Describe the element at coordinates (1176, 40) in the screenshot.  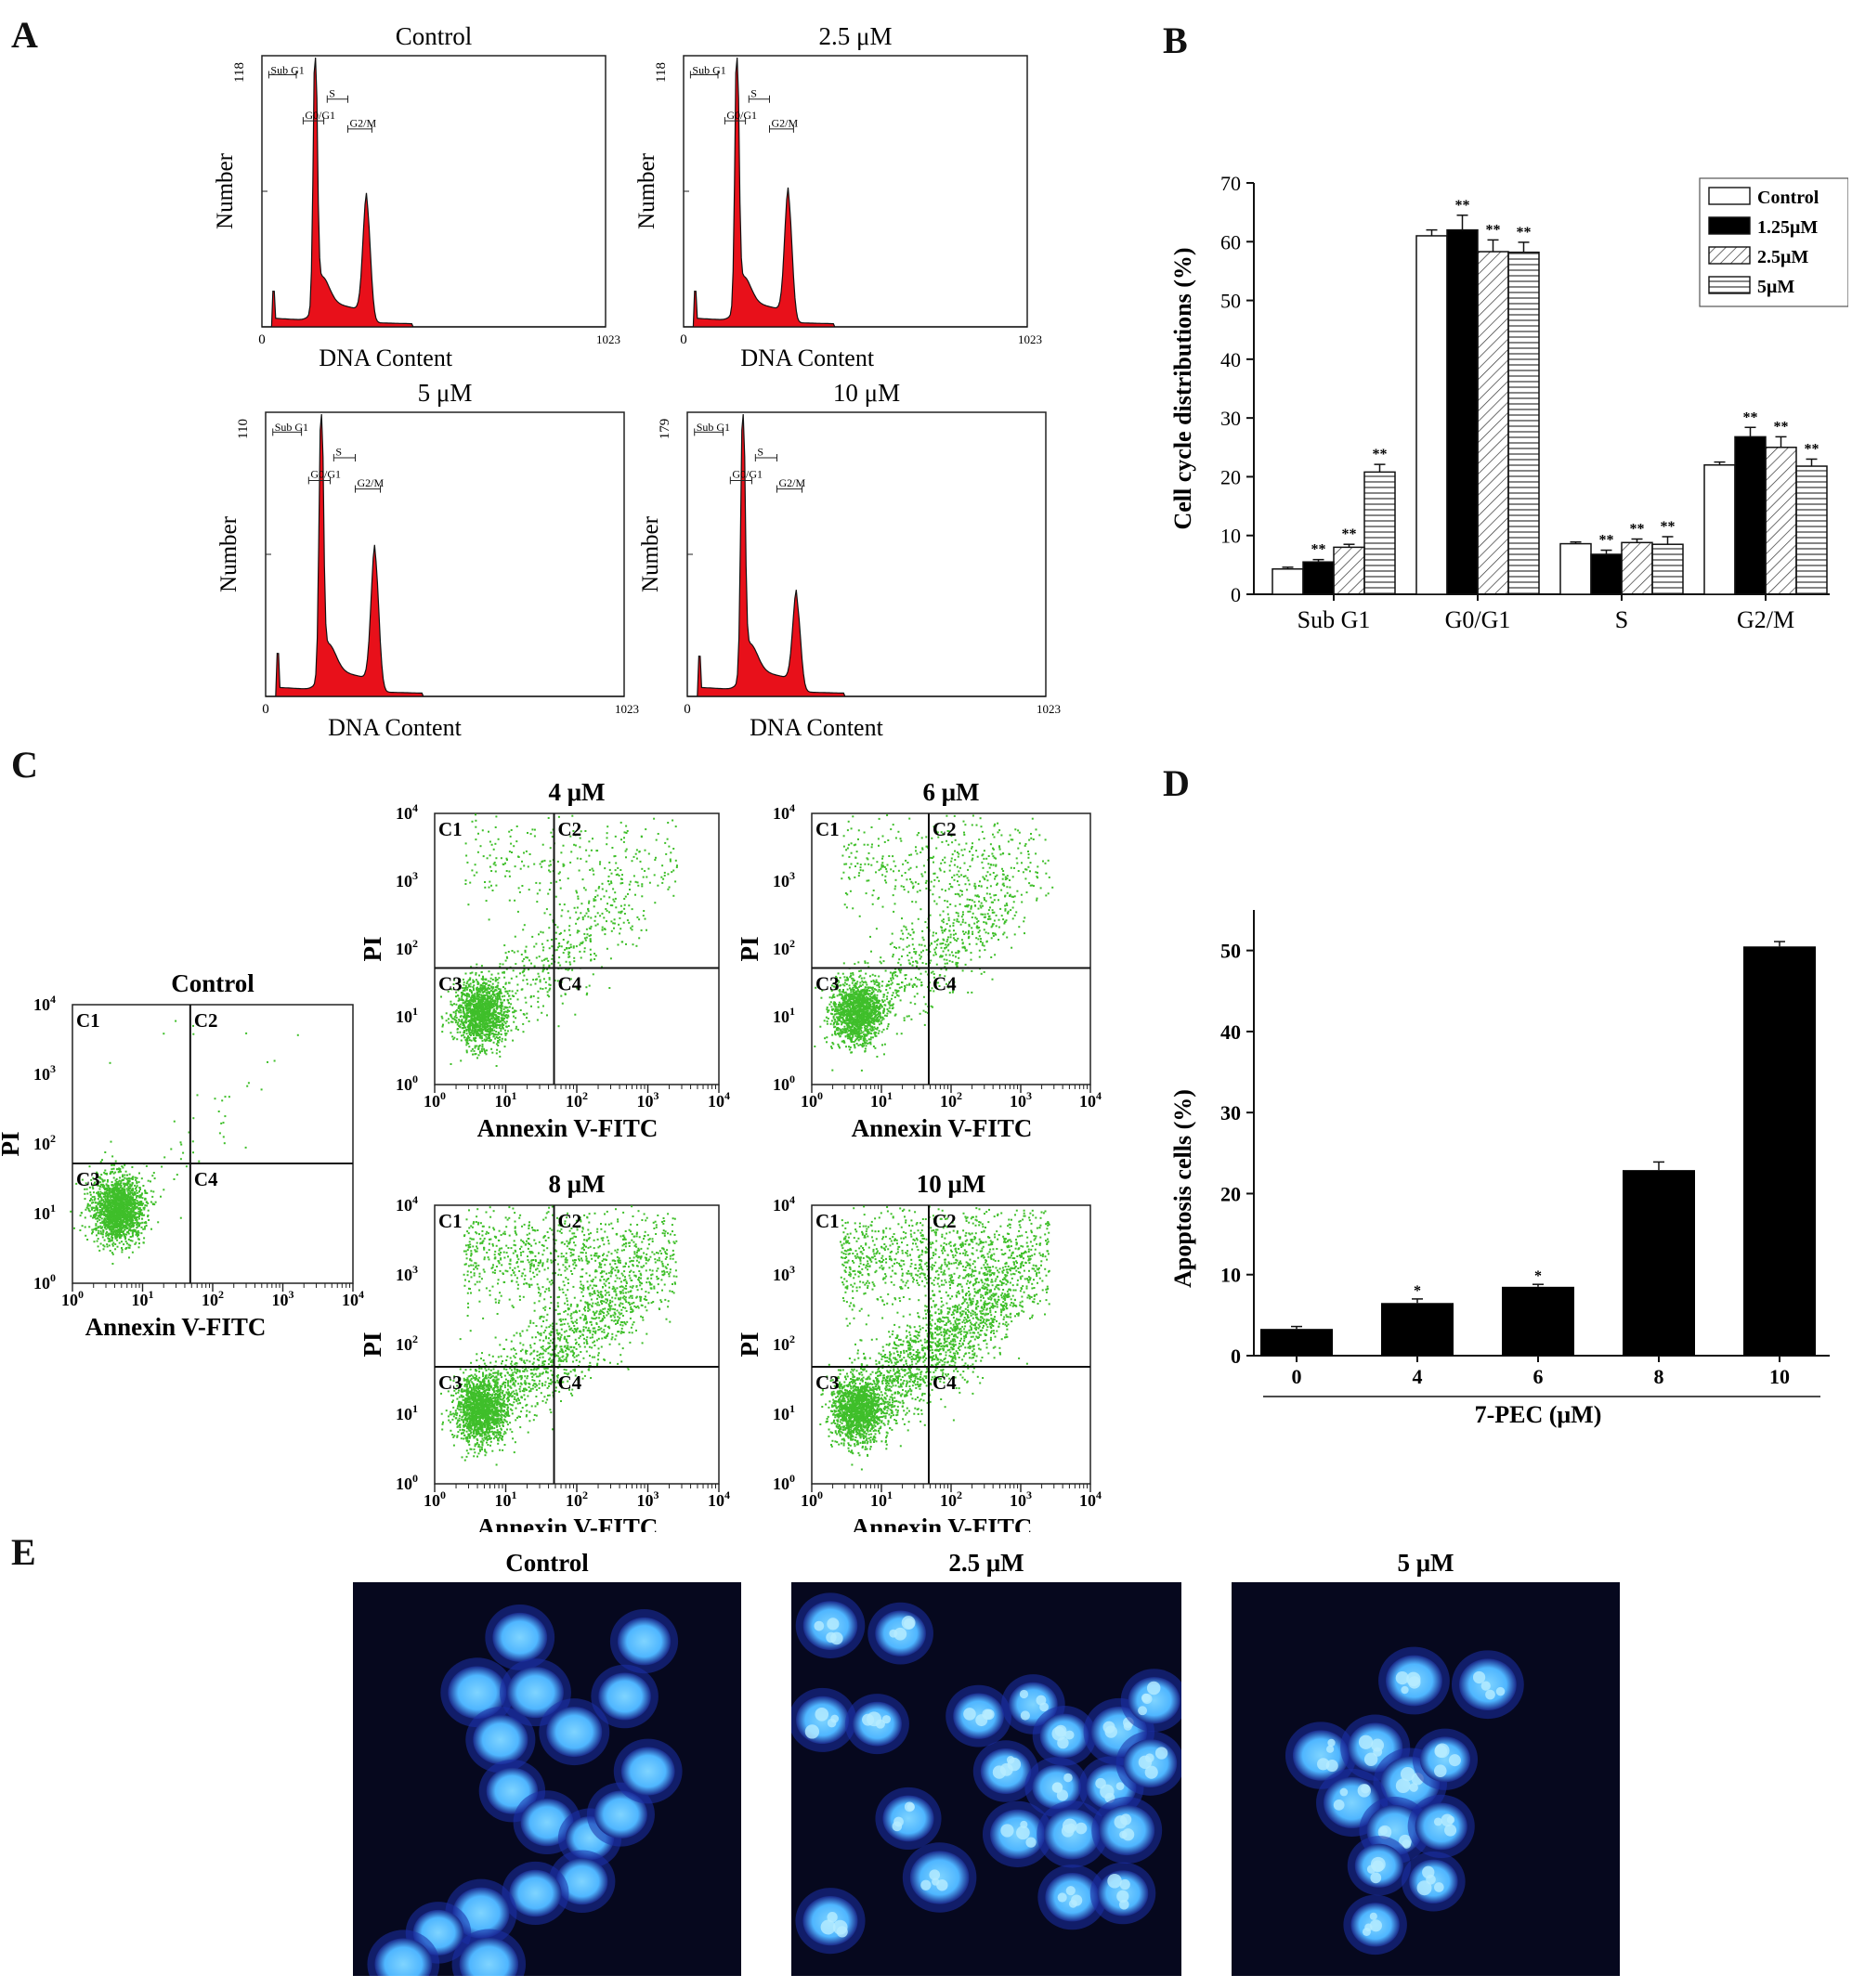
I see `panel-letter-b: B` at that location.